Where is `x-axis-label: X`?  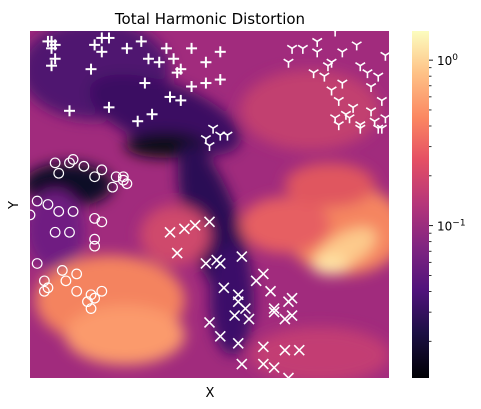 x-axis-label: X is located at coordinates (210, 393).